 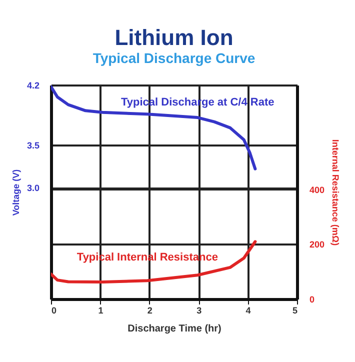 I want to click on x-tick-label: 4, so click(x=248, y=311).